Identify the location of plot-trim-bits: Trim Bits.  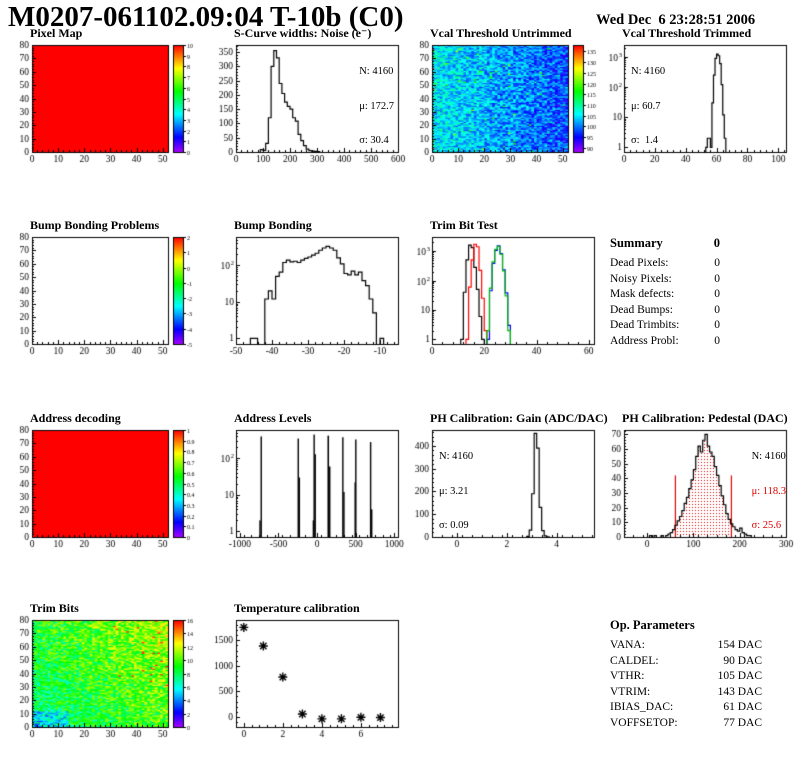
(106, 676).